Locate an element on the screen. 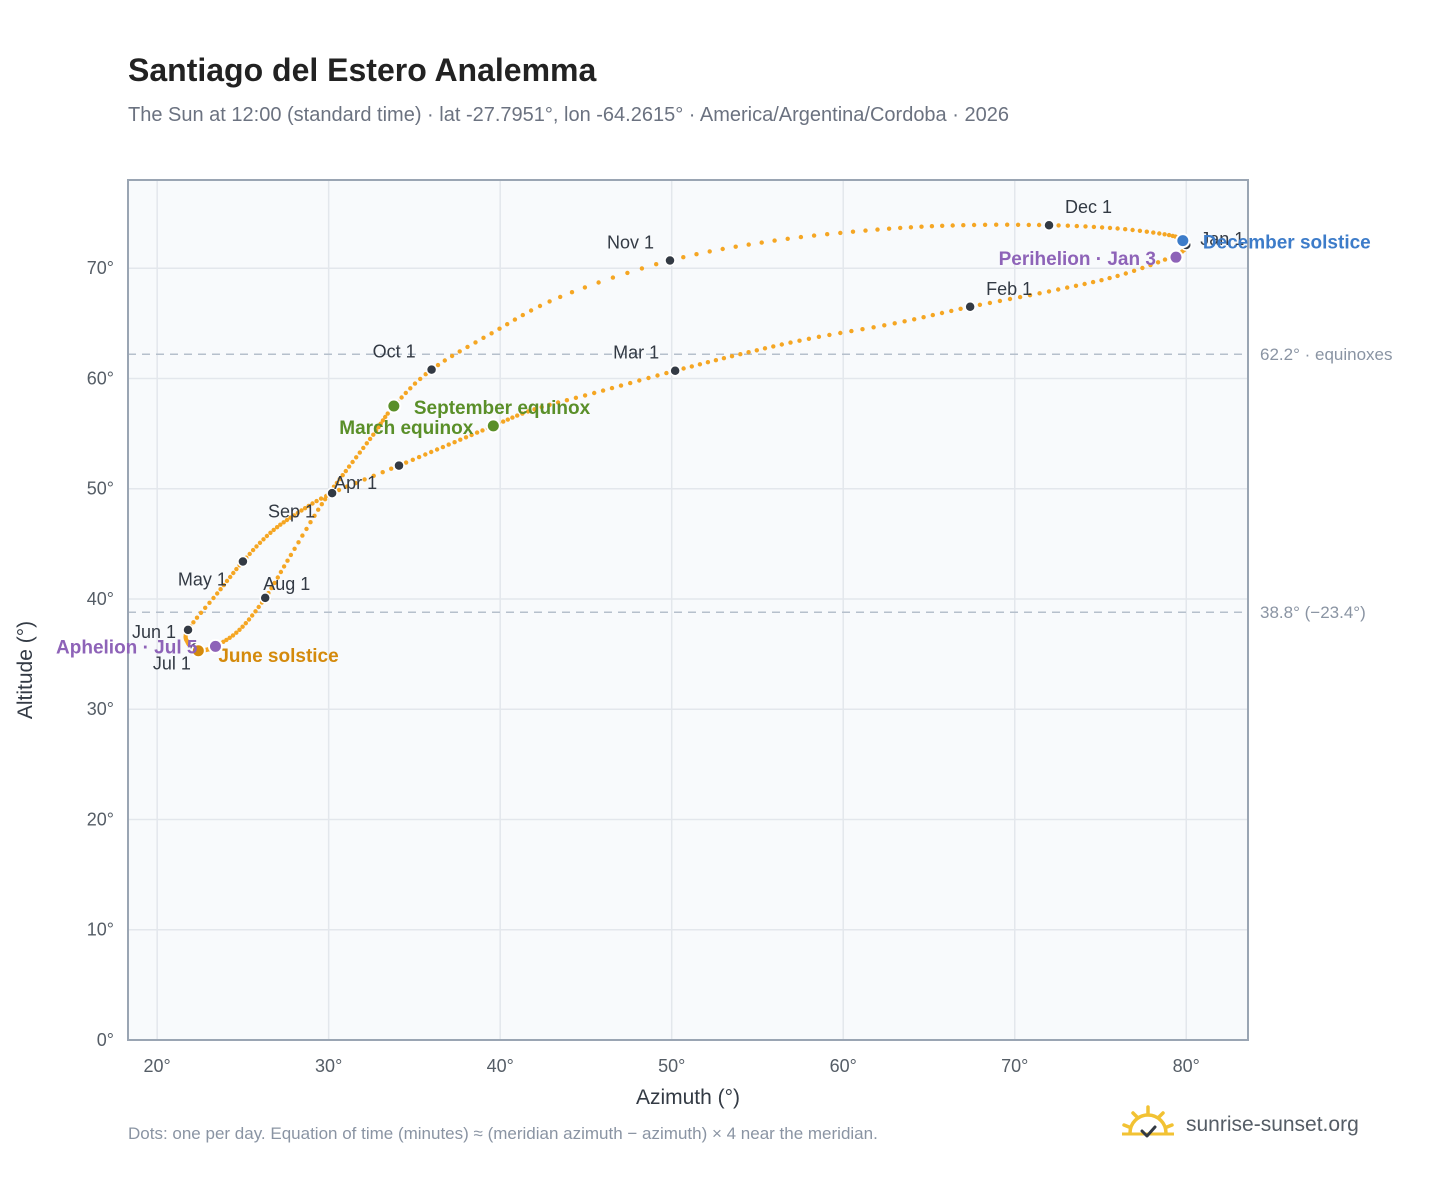  month-marker-label: Dec 1 is located at coordinates (1088, 207).